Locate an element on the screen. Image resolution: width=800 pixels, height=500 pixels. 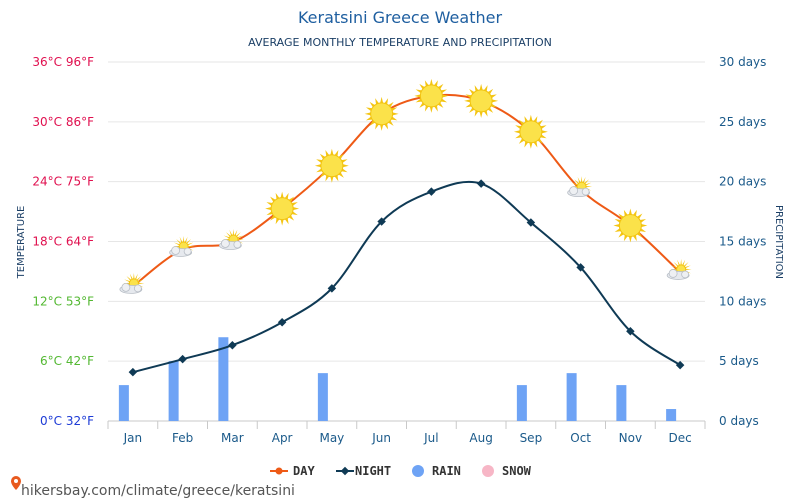
month-axis: Jan Feb Mar Apr May Jun Jul Aug Sep Oct Nov Dec is located at coordinates (407, 438).